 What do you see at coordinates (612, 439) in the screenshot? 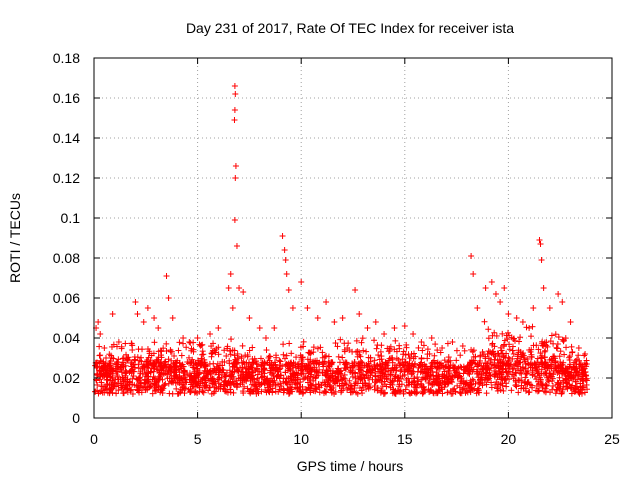
I see `x-tick-label: 25` at bounding box center [612, 439].